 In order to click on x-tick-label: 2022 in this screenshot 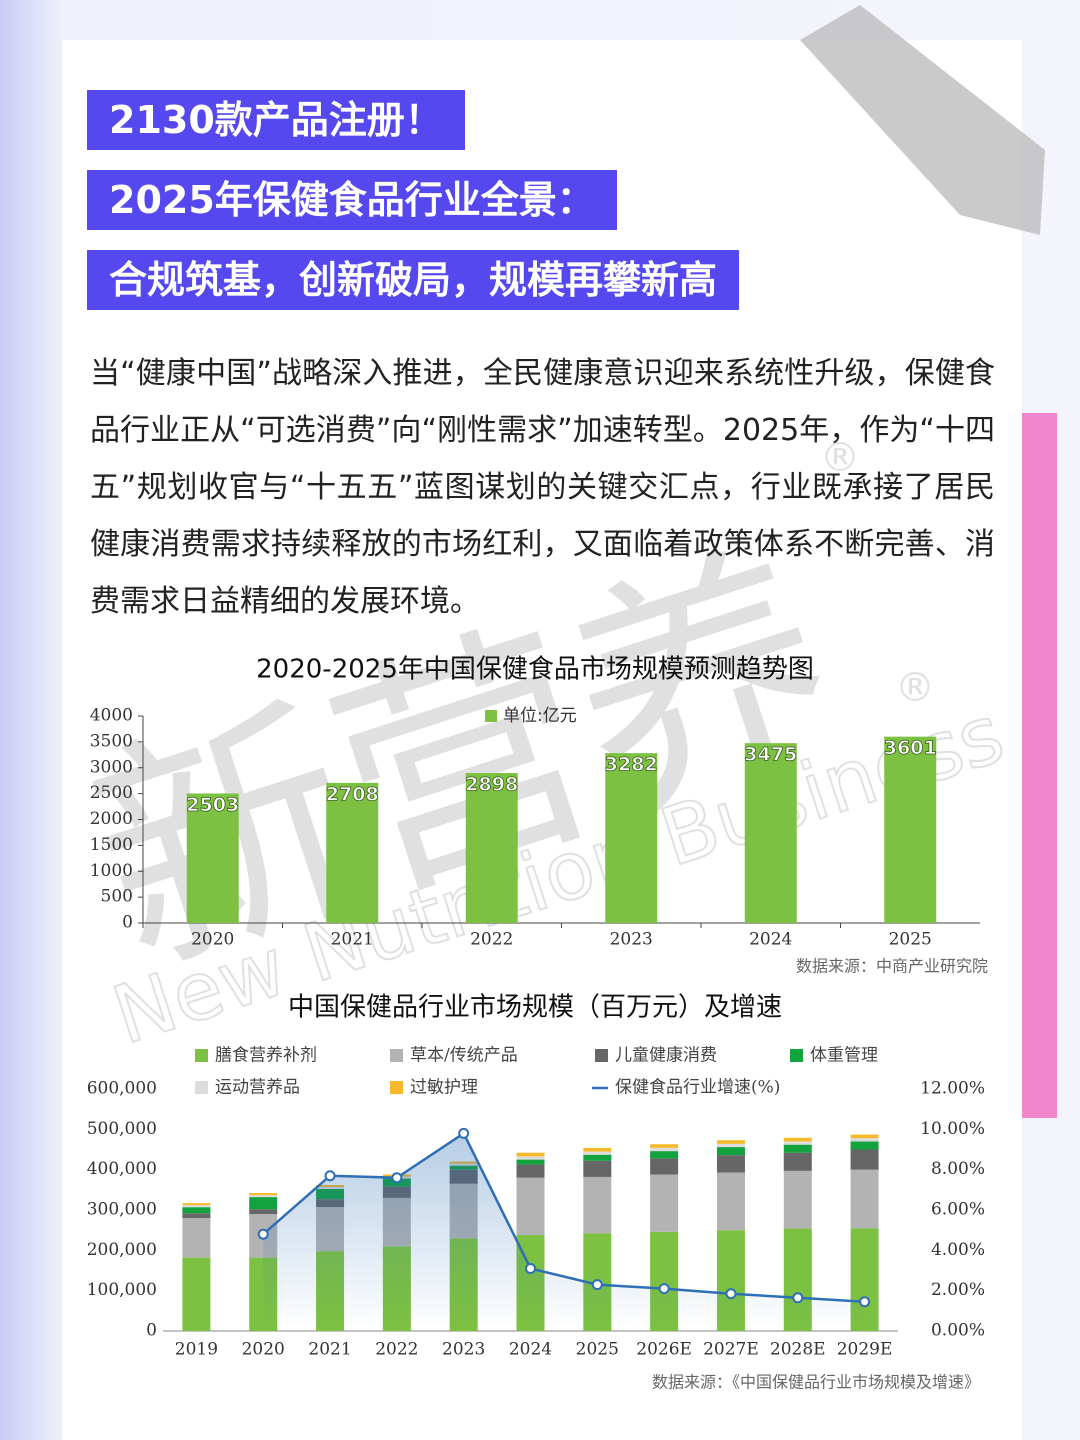, I will do `click(396, 1350)`.